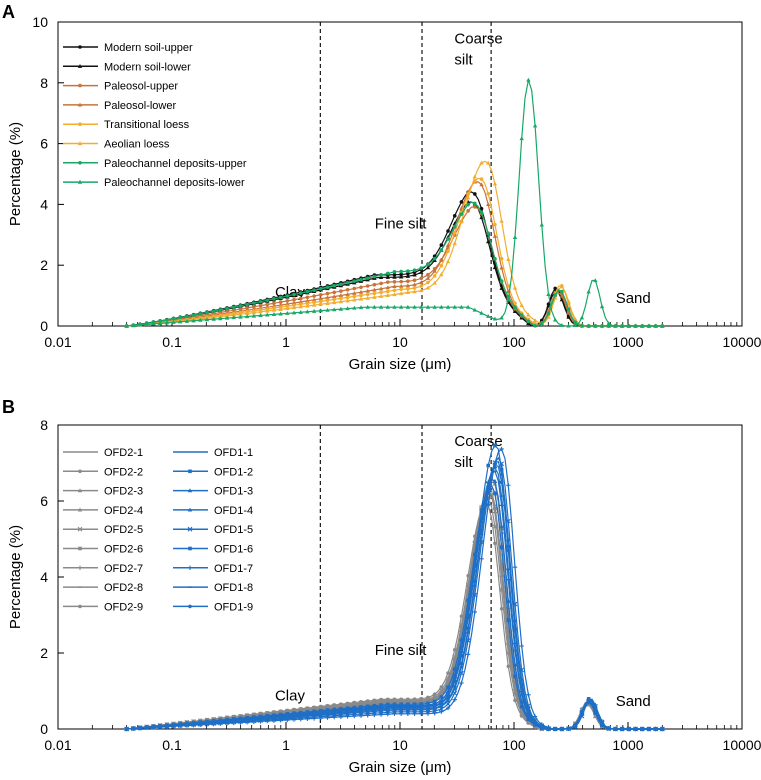 The image size is (761, 780). What do you see at coordinates (233, 607) in the screenshot?
I see `legend-label: OFD1-9` at bounding box center [233, 607].